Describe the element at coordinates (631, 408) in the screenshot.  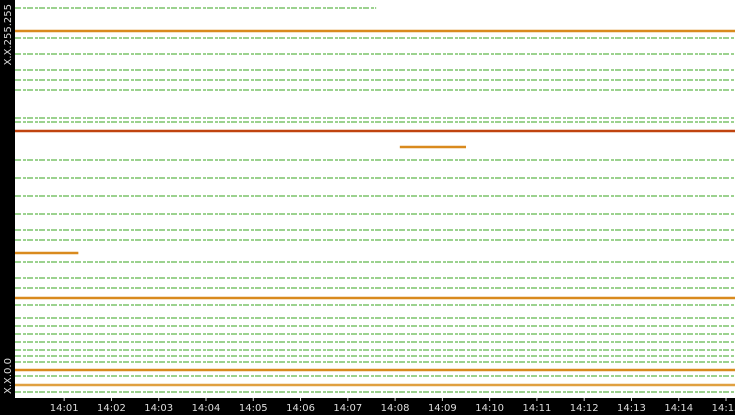
I see `x-tick-label: 14:13` at that location.